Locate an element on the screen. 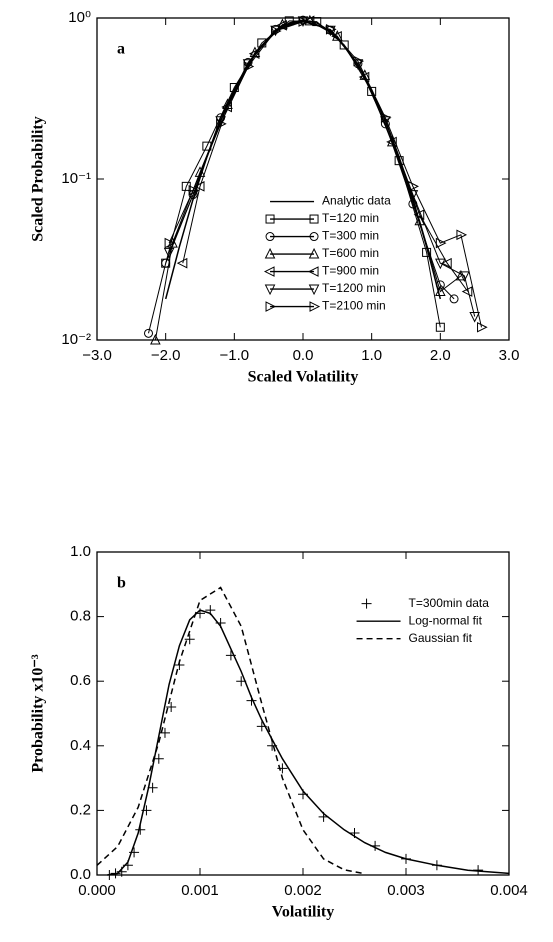 This screenshot has height=942, width=553. x-tick-label: −2.0 is located at coordinates (166, 355).